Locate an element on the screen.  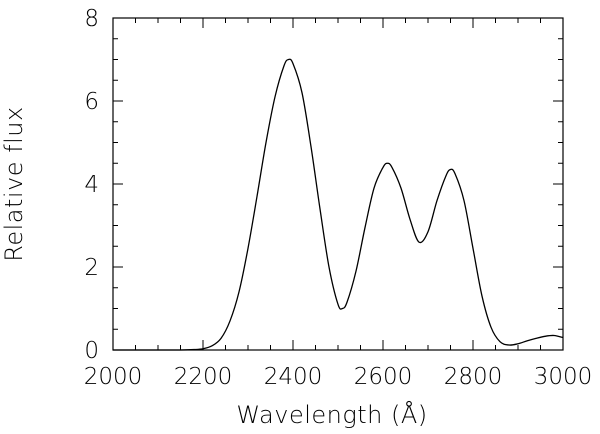
x-tick-labels: 2000 2200 2400 2600 2800 3000 is located at coordinates (338, 377).